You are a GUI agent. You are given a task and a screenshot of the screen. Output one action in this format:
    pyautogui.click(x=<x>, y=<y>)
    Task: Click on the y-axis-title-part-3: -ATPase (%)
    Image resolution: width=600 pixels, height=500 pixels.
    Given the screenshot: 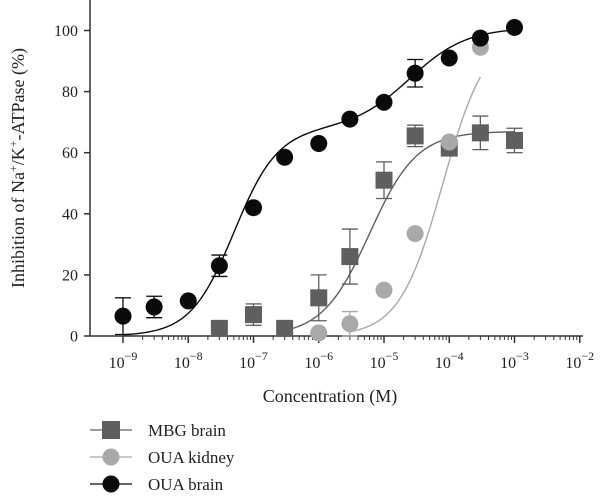 What is the action you would take?
    pyautogui.click(x=18, y=94)
    